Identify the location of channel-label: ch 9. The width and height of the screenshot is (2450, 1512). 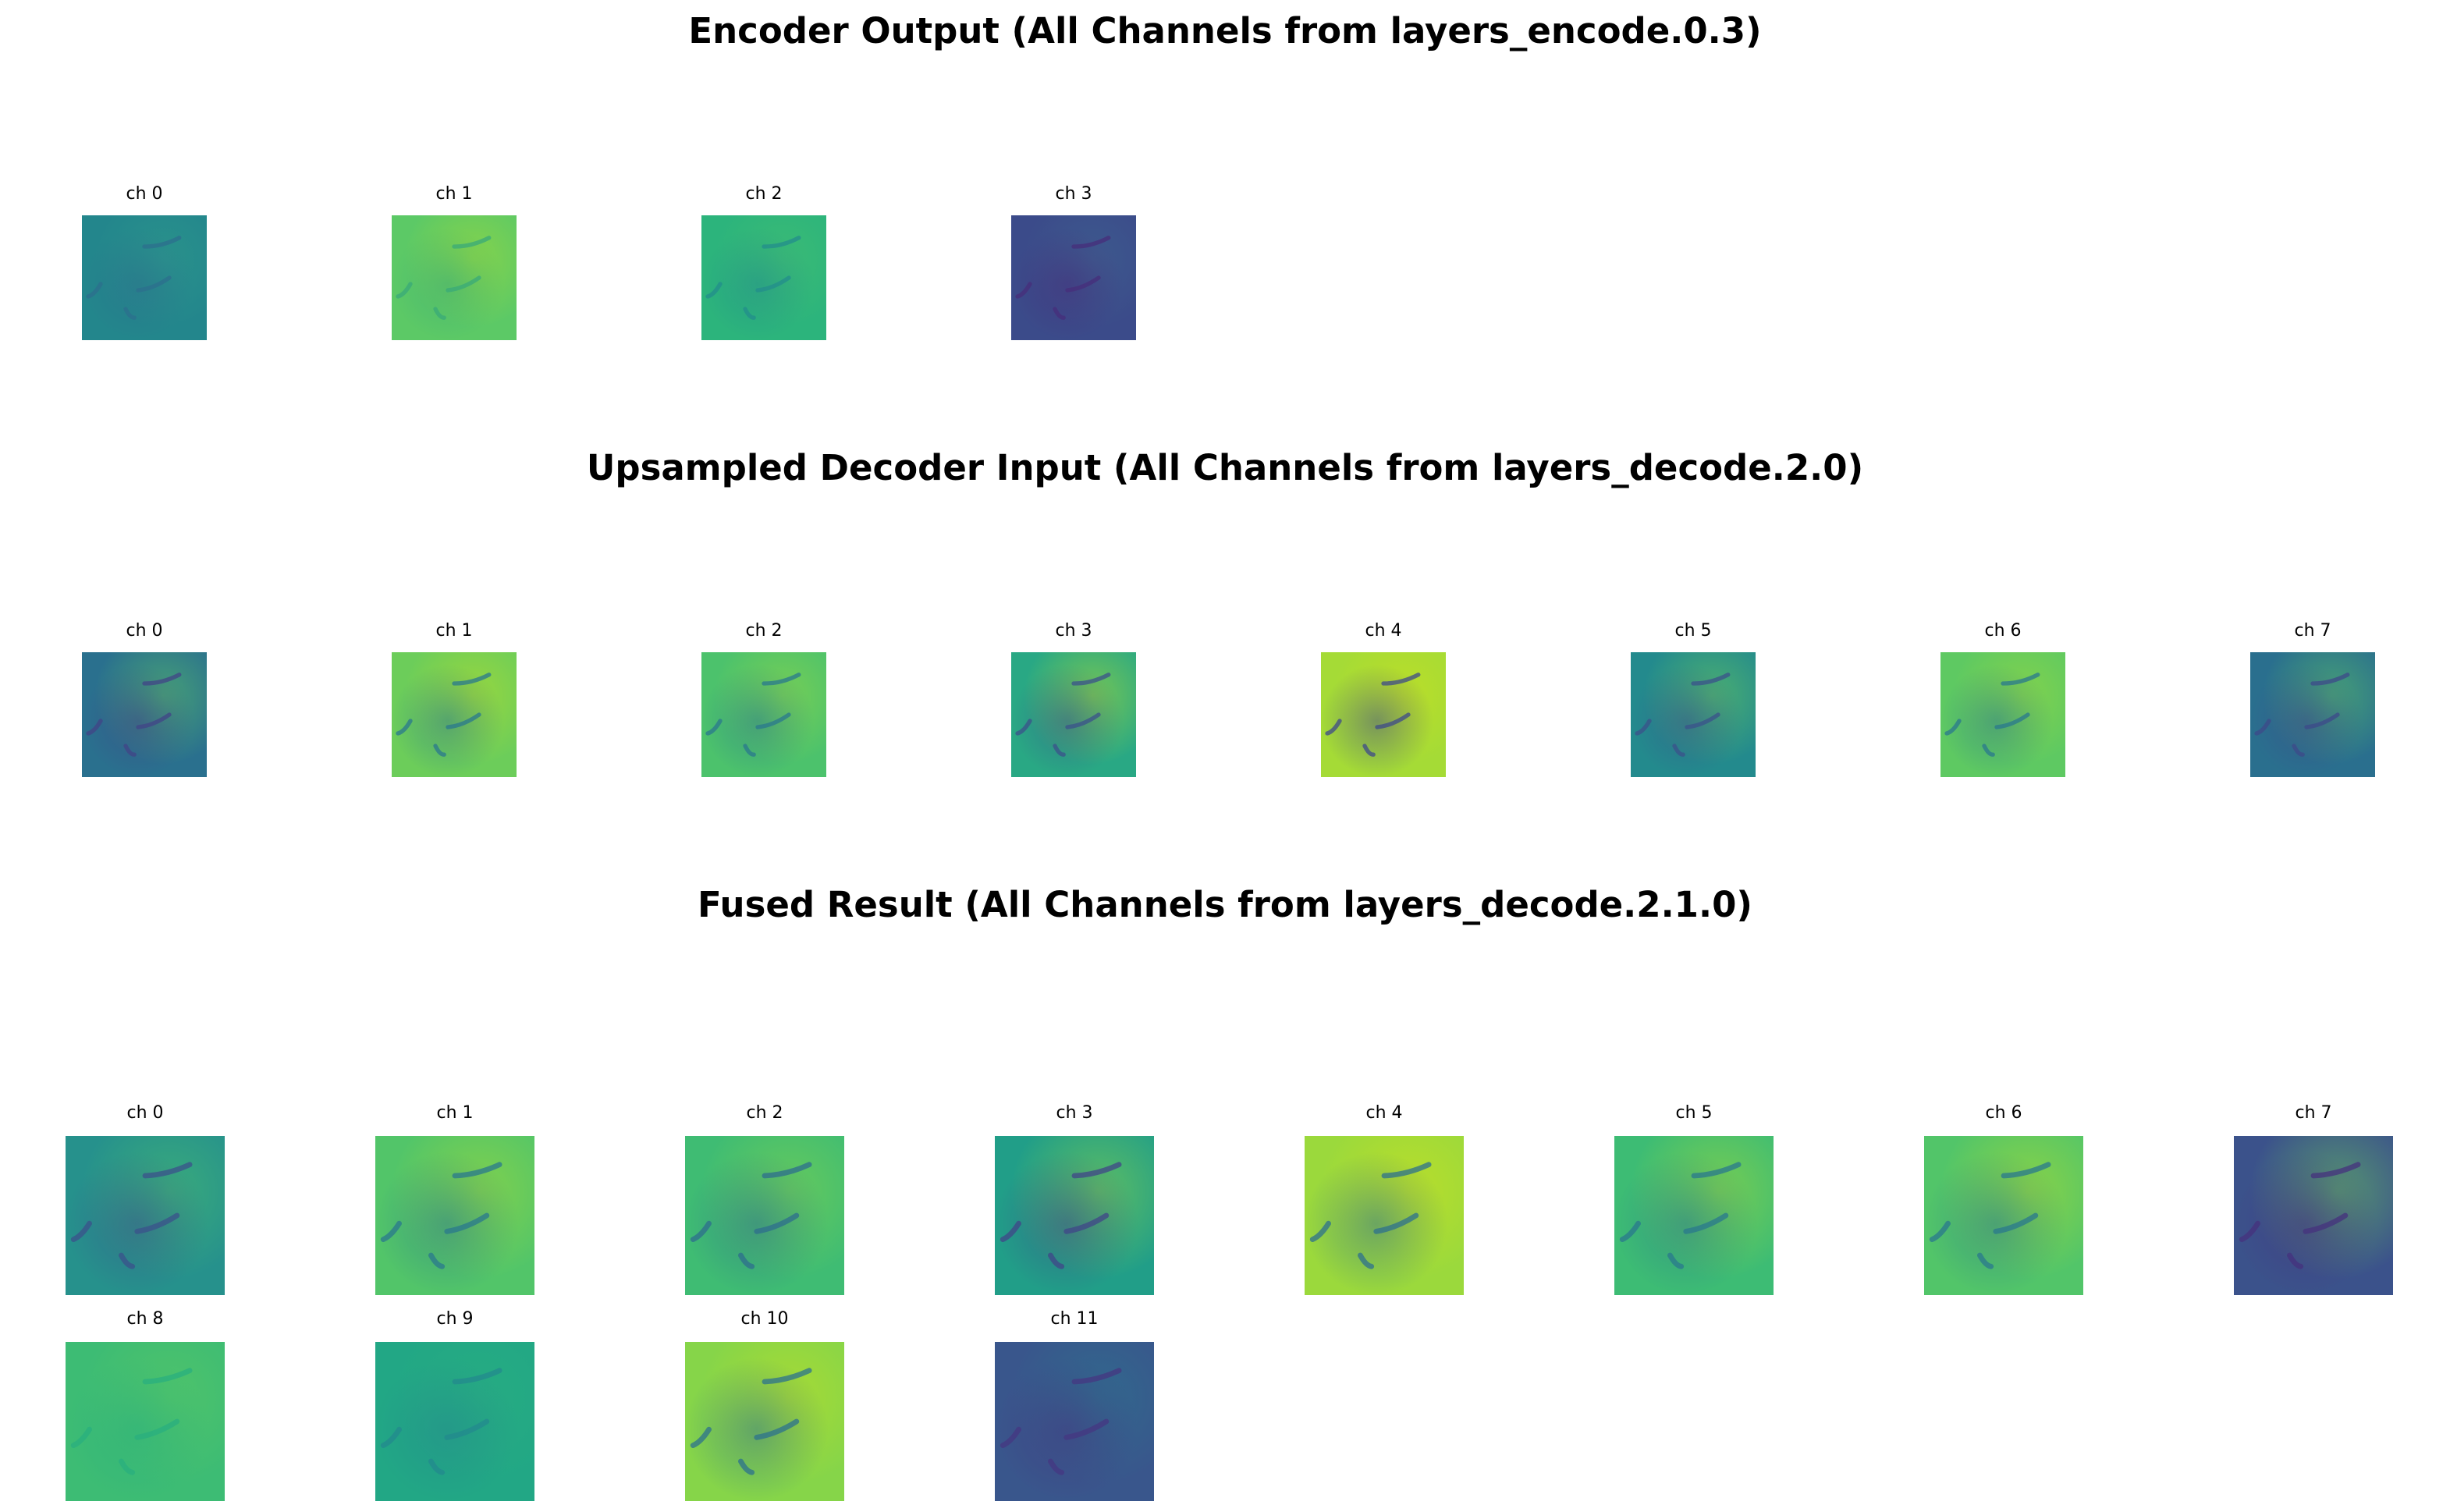
(455, 1319).